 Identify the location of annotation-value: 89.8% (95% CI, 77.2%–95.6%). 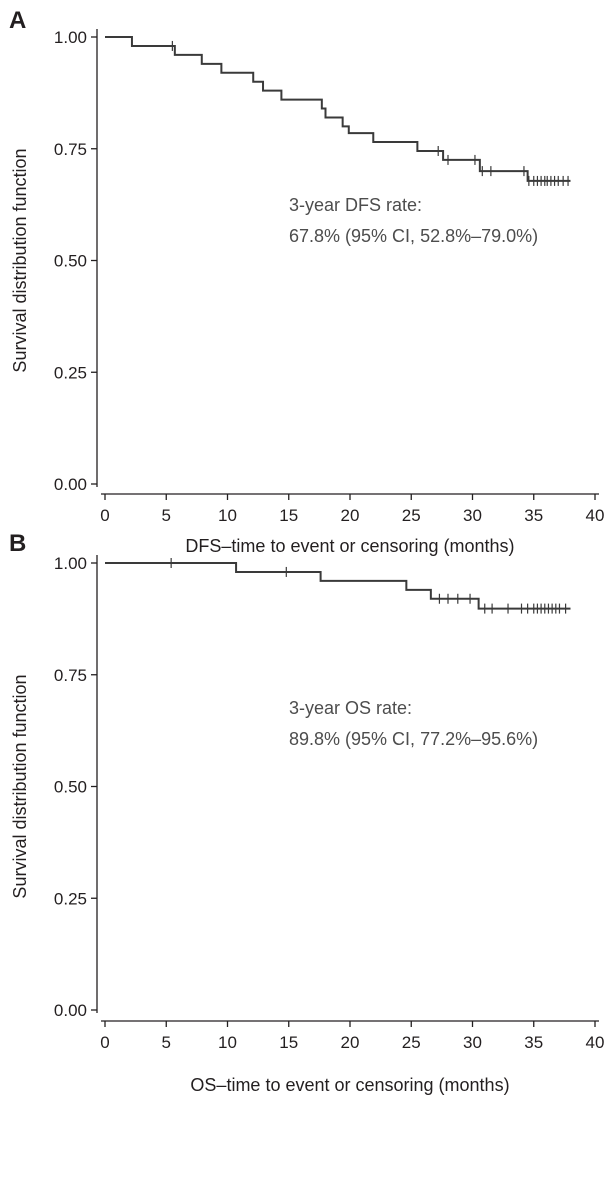
(413, 739).